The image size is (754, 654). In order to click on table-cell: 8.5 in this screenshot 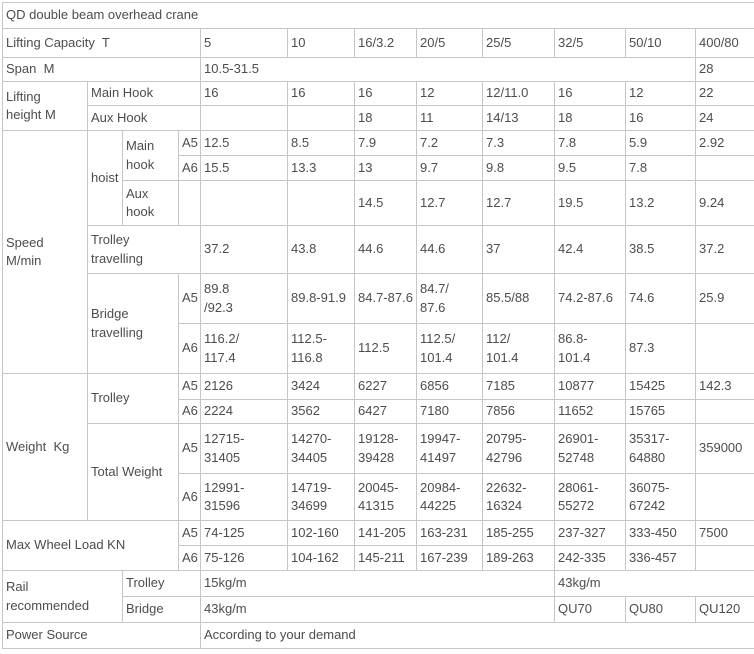, I will do `click(321, 143)`.